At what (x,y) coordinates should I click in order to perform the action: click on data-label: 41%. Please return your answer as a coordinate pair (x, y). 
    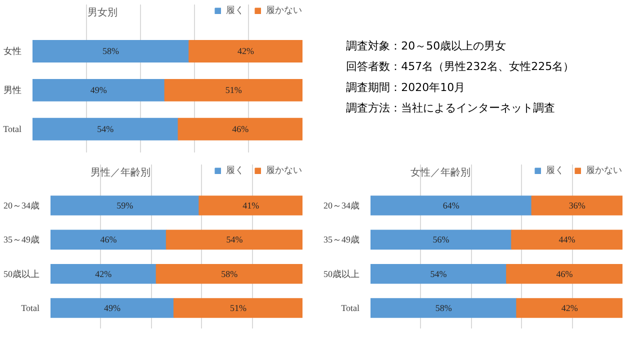
    Looking at the image, I should click on (251, 205).